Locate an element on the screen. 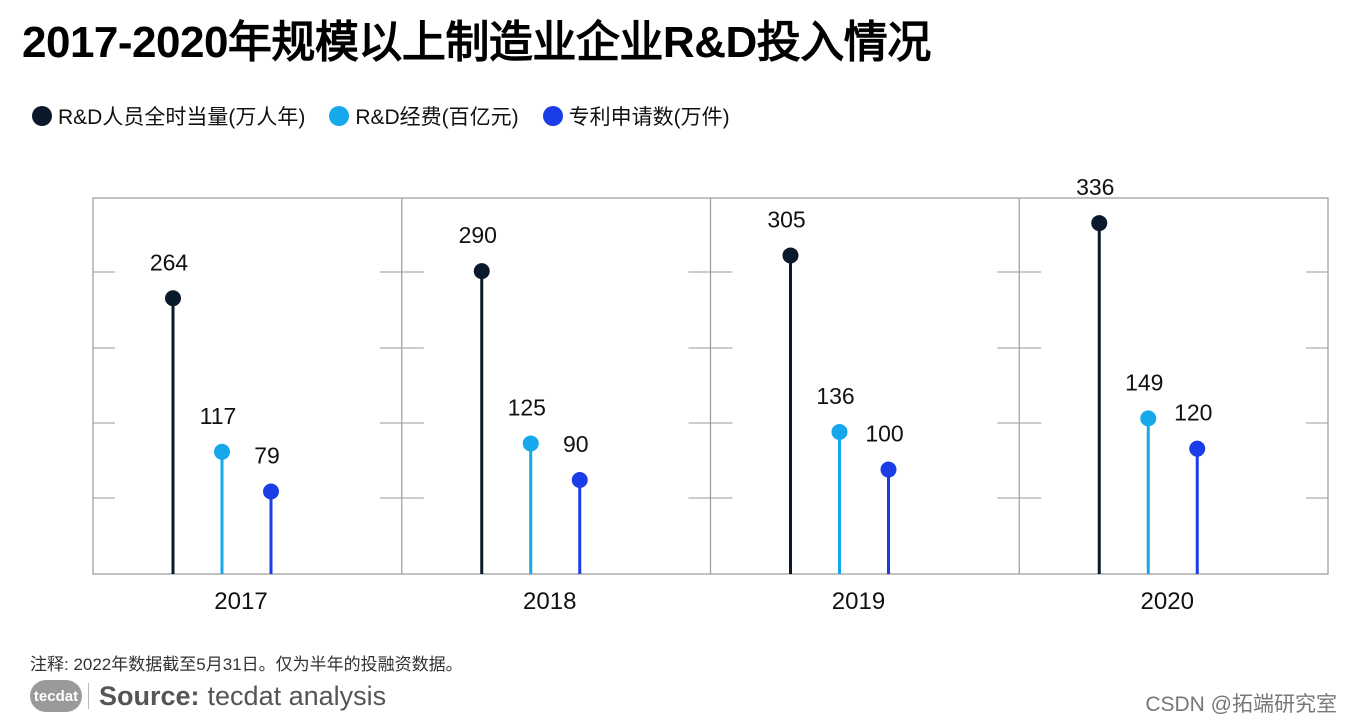 The image size is (1349, 725). legend-label-patents: 专利申请数(万件) is located at coordinates (649, 117).